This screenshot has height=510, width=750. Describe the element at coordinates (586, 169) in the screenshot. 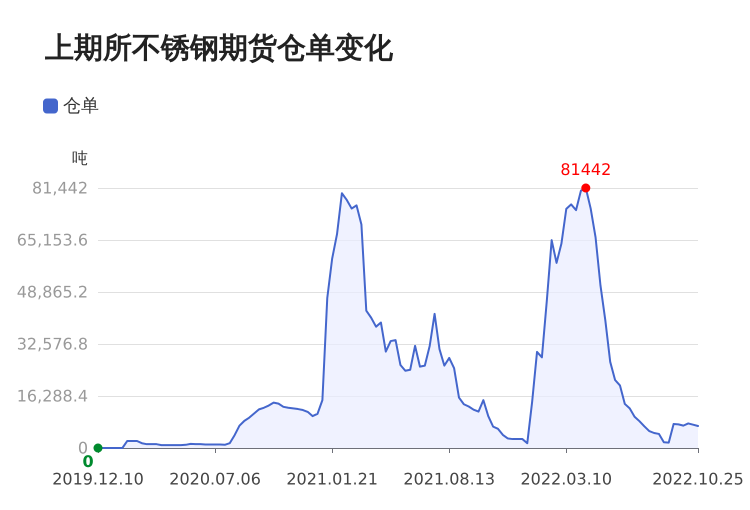

I see `annotation: 81442` at that location.